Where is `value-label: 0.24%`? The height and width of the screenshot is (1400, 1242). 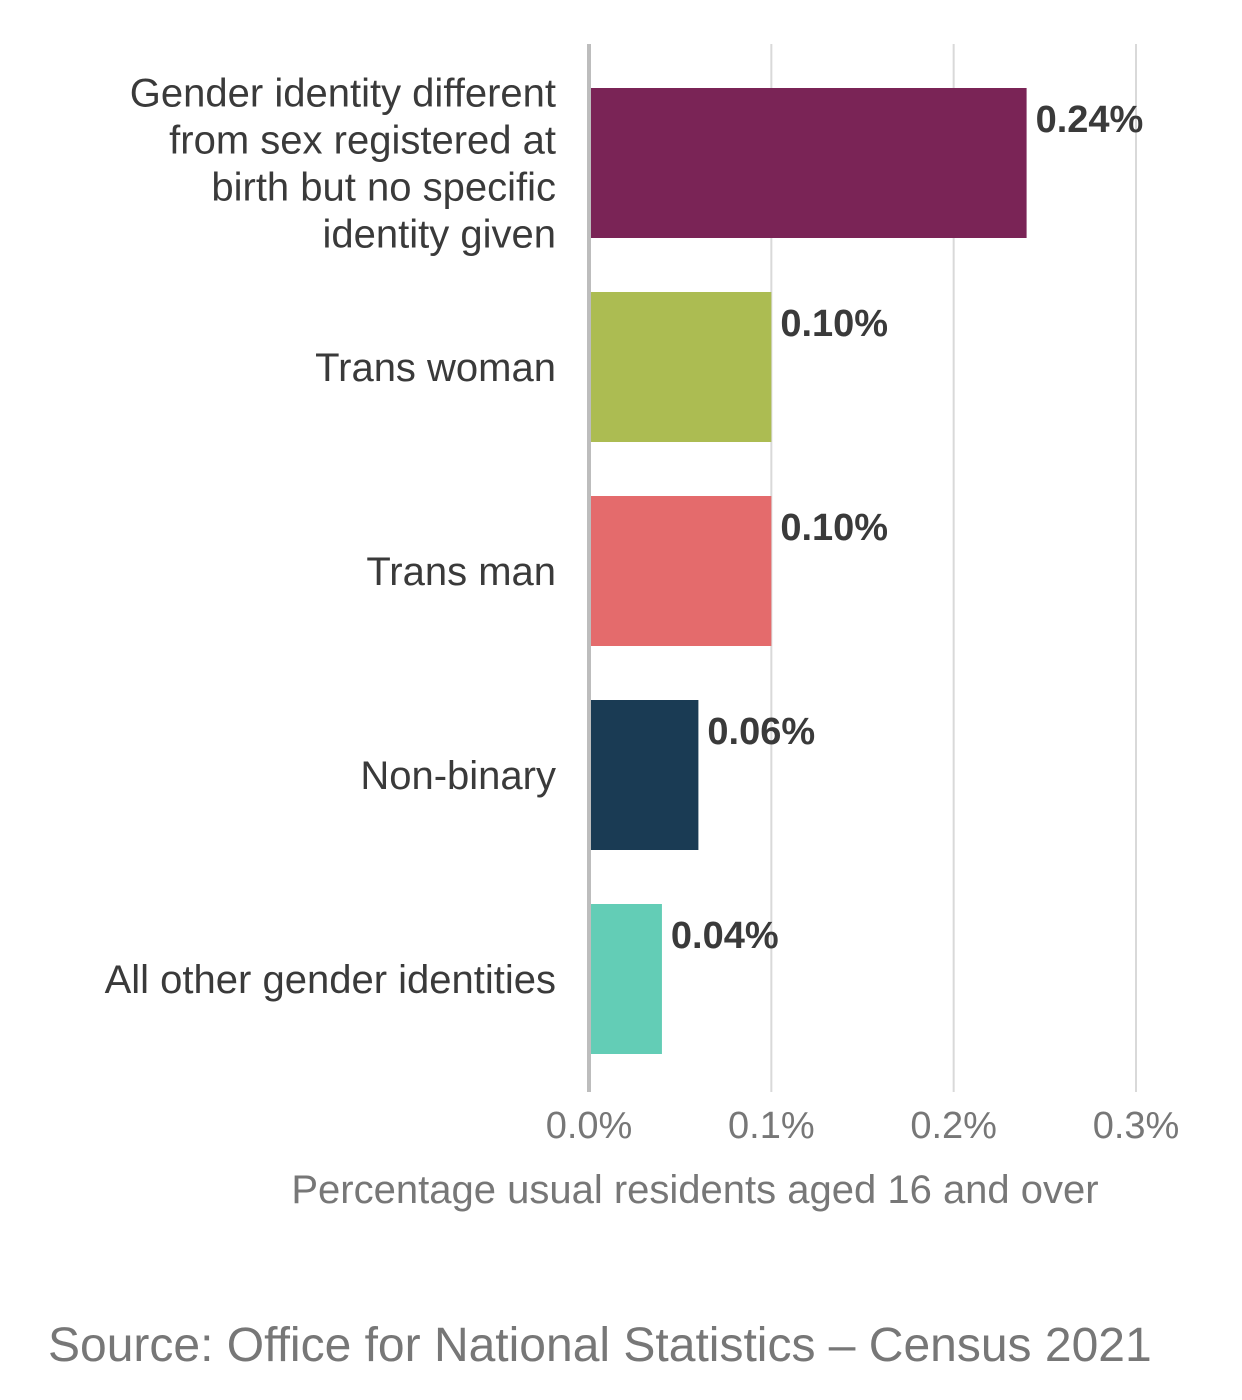
value-label: 0.24% is located at coordinates (1090, 120).